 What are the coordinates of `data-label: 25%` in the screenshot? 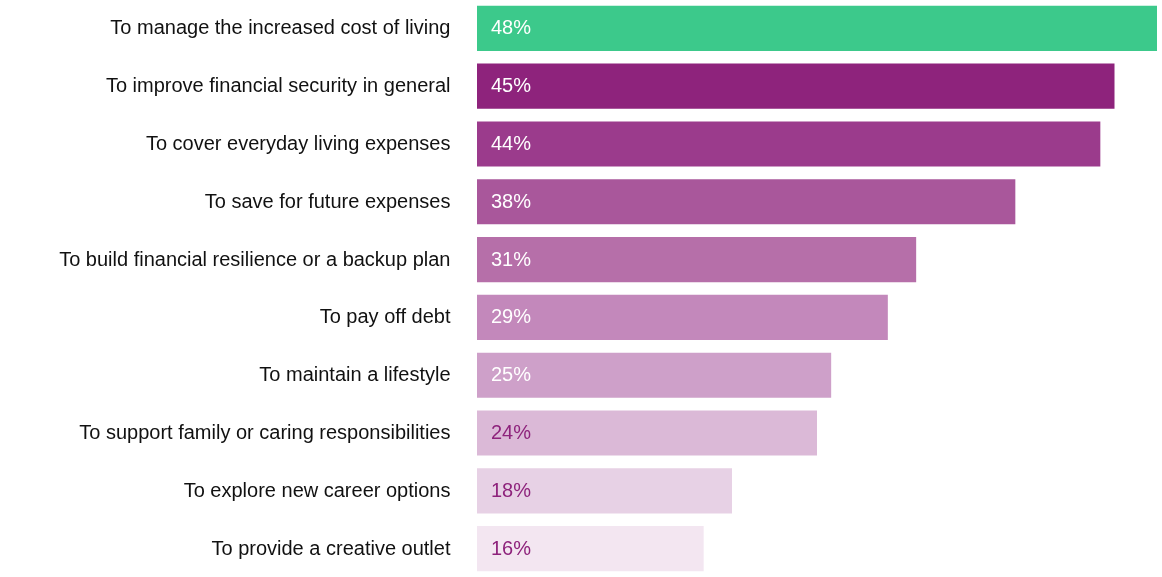 It's located at (511, 374).